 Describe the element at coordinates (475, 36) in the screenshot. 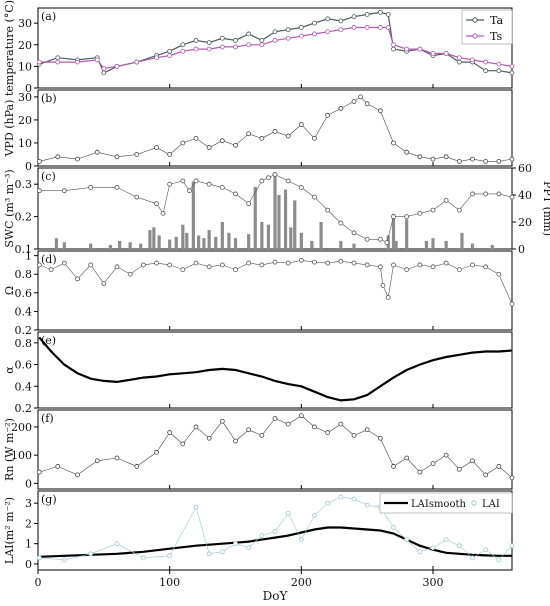

I see `legend-marker` at that location.